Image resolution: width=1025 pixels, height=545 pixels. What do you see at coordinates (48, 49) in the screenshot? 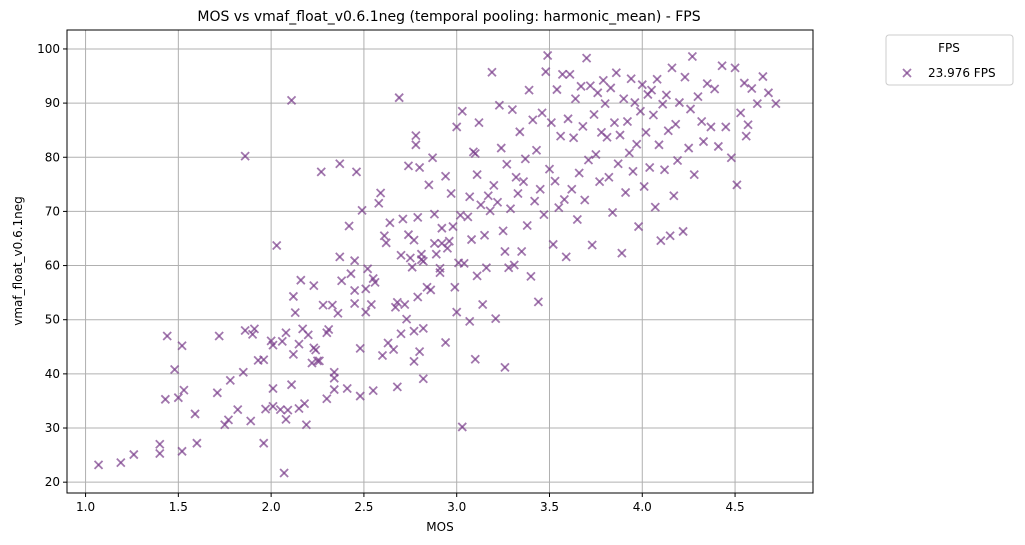
I see `y-tick-label: 100` at bounding box center [48, 49].